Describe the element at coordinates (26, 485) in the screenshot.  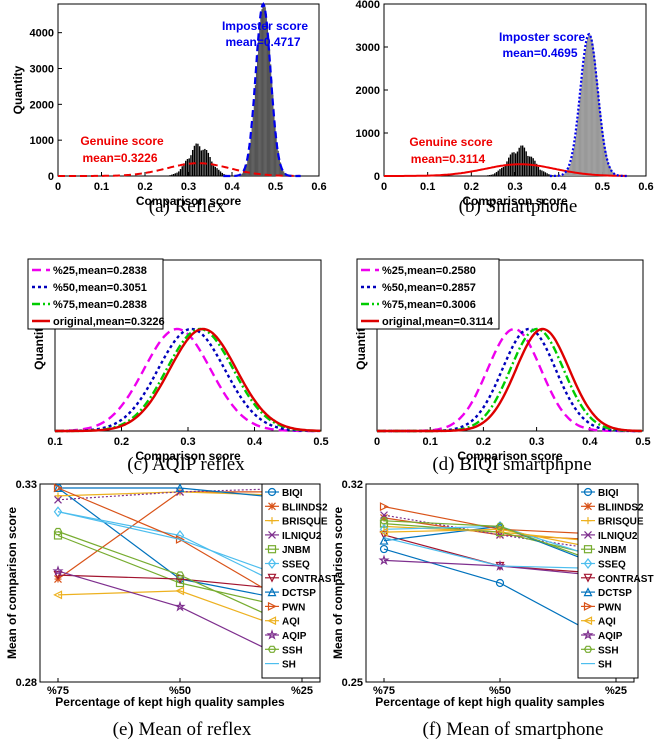
I see `y-tick-label: 0.33` at that location.